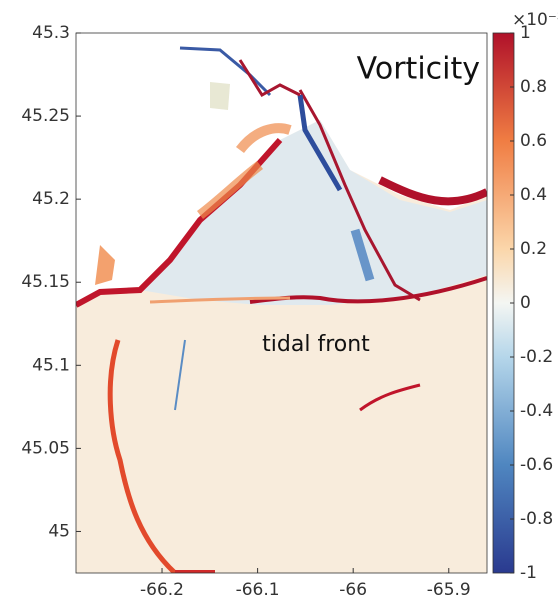 The image size is (558, 607). I want to click on y-tick-label: 45.15, so click(45, 282).